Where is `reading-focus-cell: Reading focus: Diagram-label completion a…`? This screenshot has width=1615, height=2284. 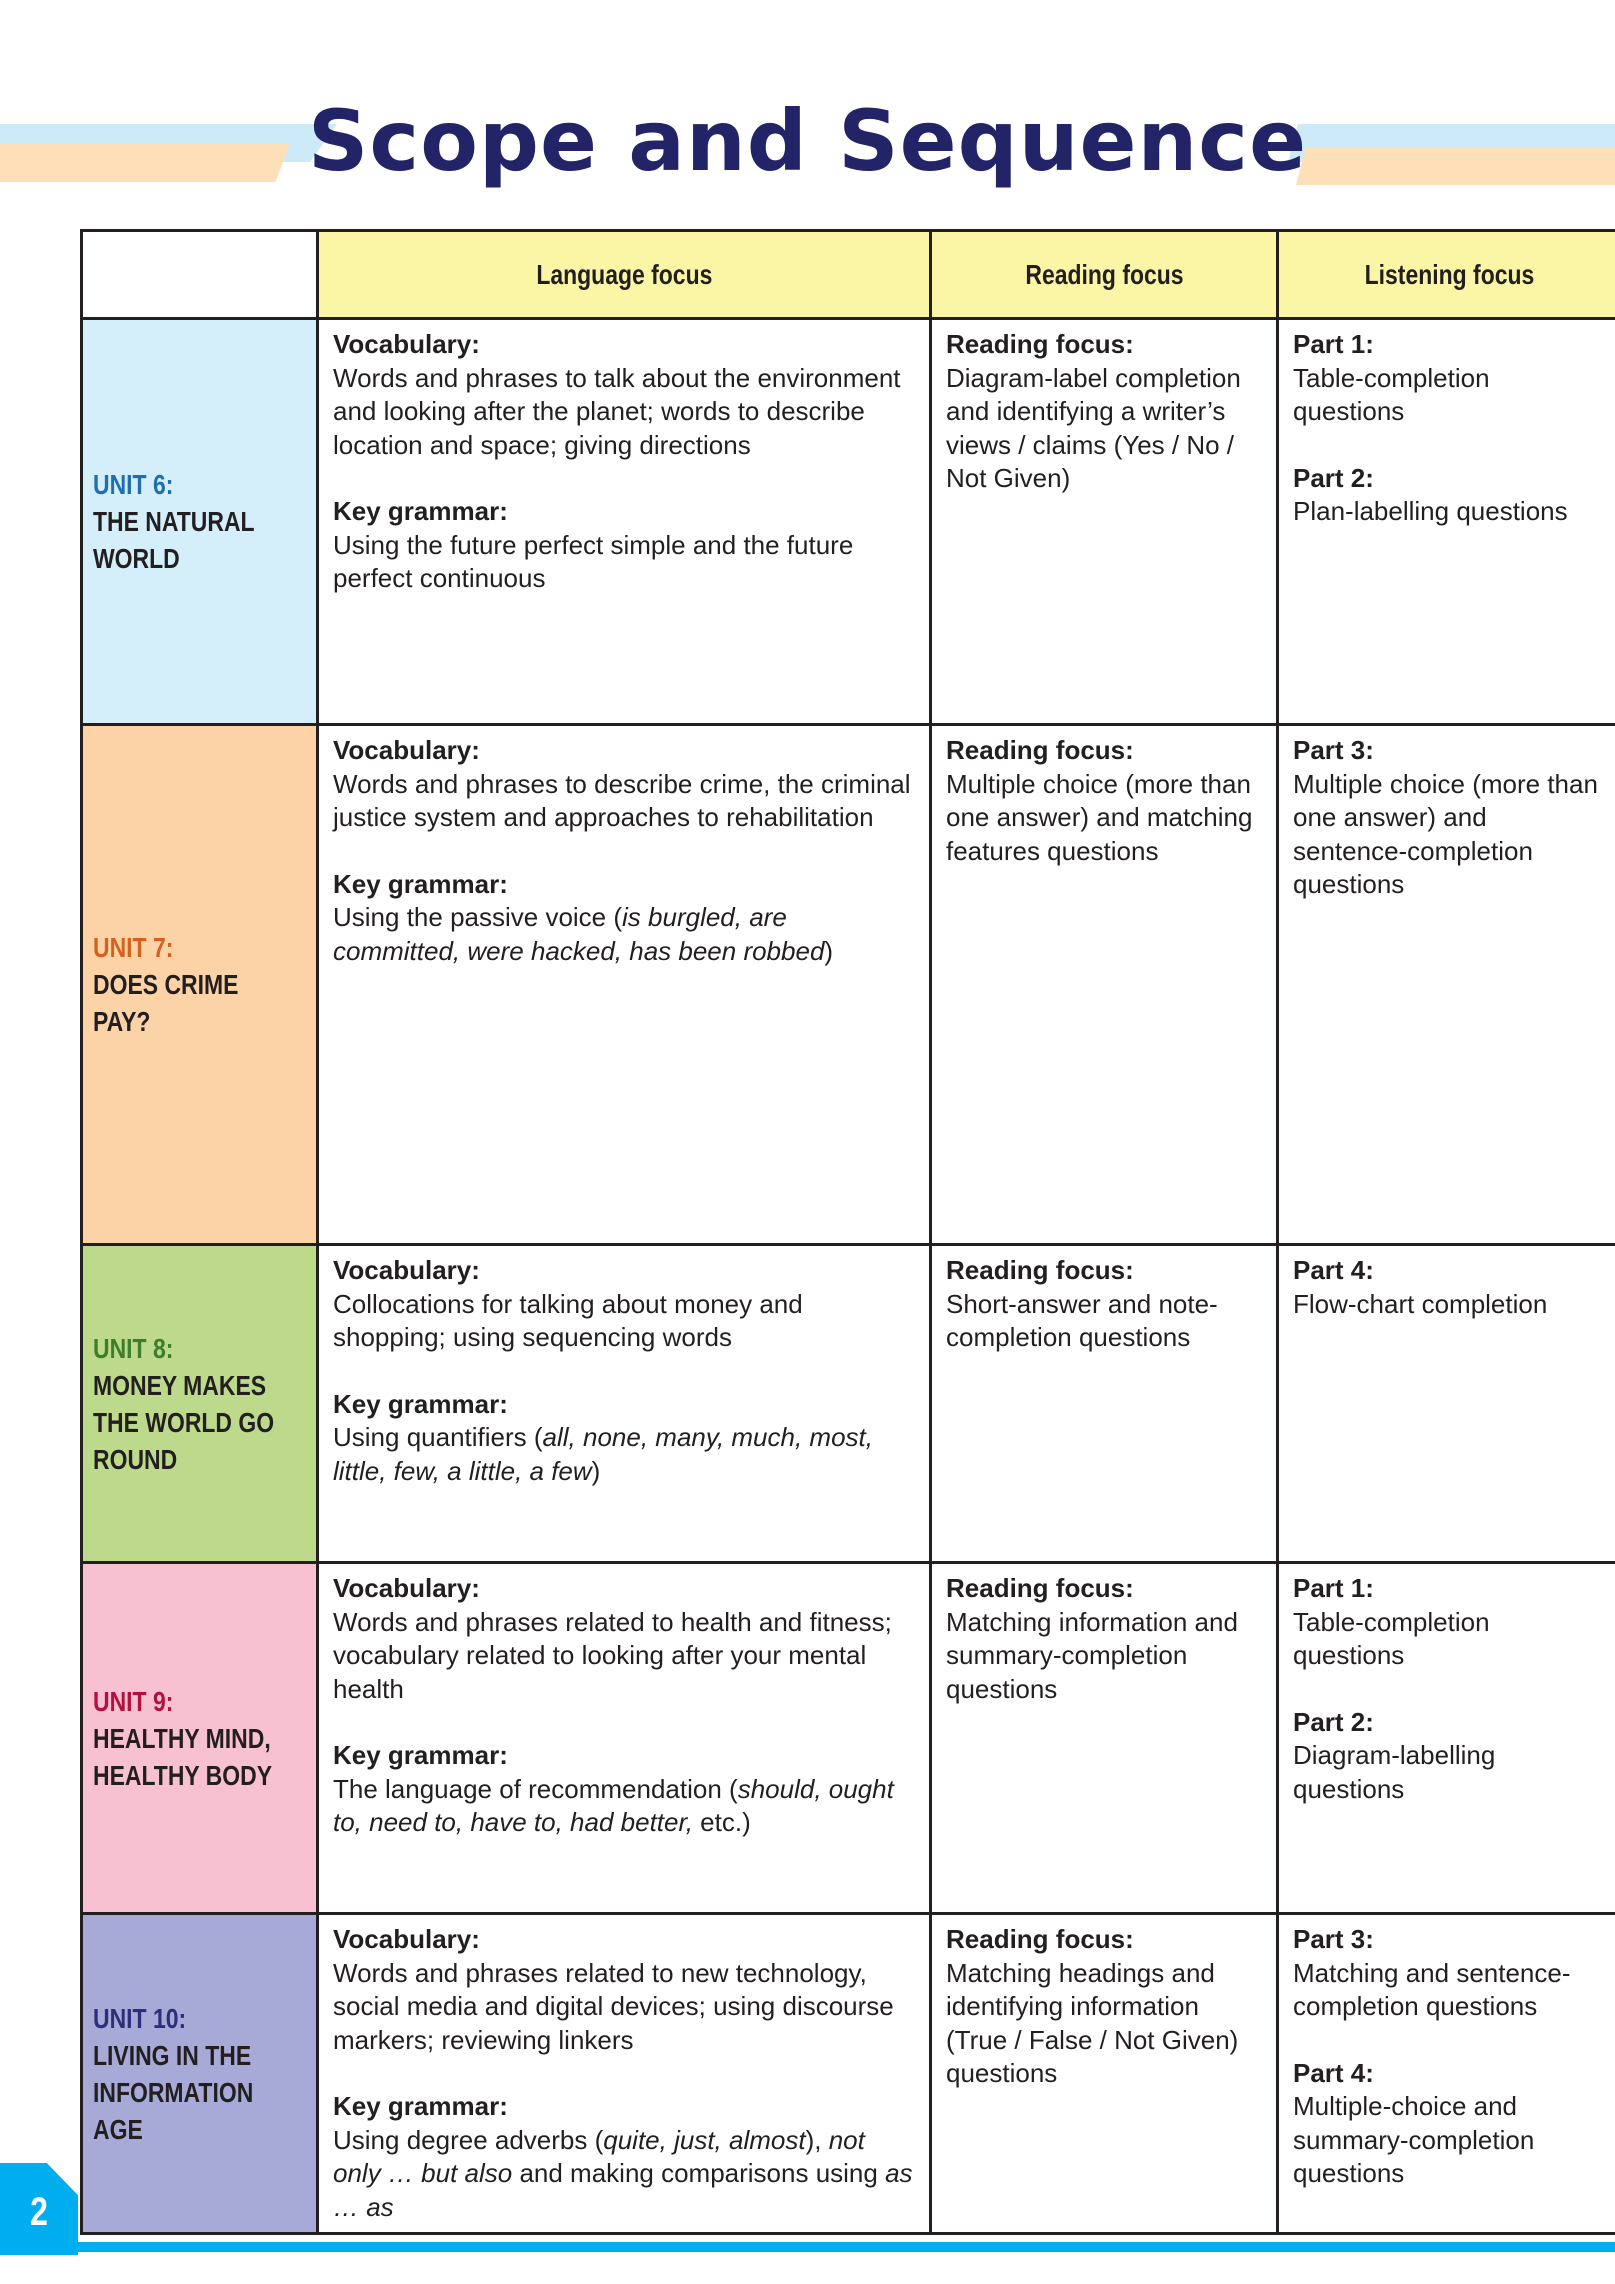 reading-focus-cell: Reading focus: Diagram-label completion a… is located at coordinates (1104, 521).